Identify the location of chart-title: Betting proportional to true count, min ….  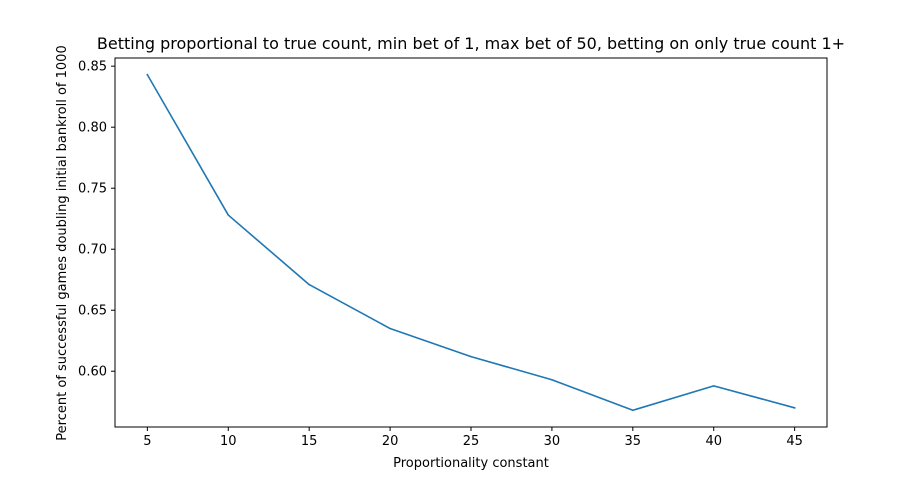
(471, 43).